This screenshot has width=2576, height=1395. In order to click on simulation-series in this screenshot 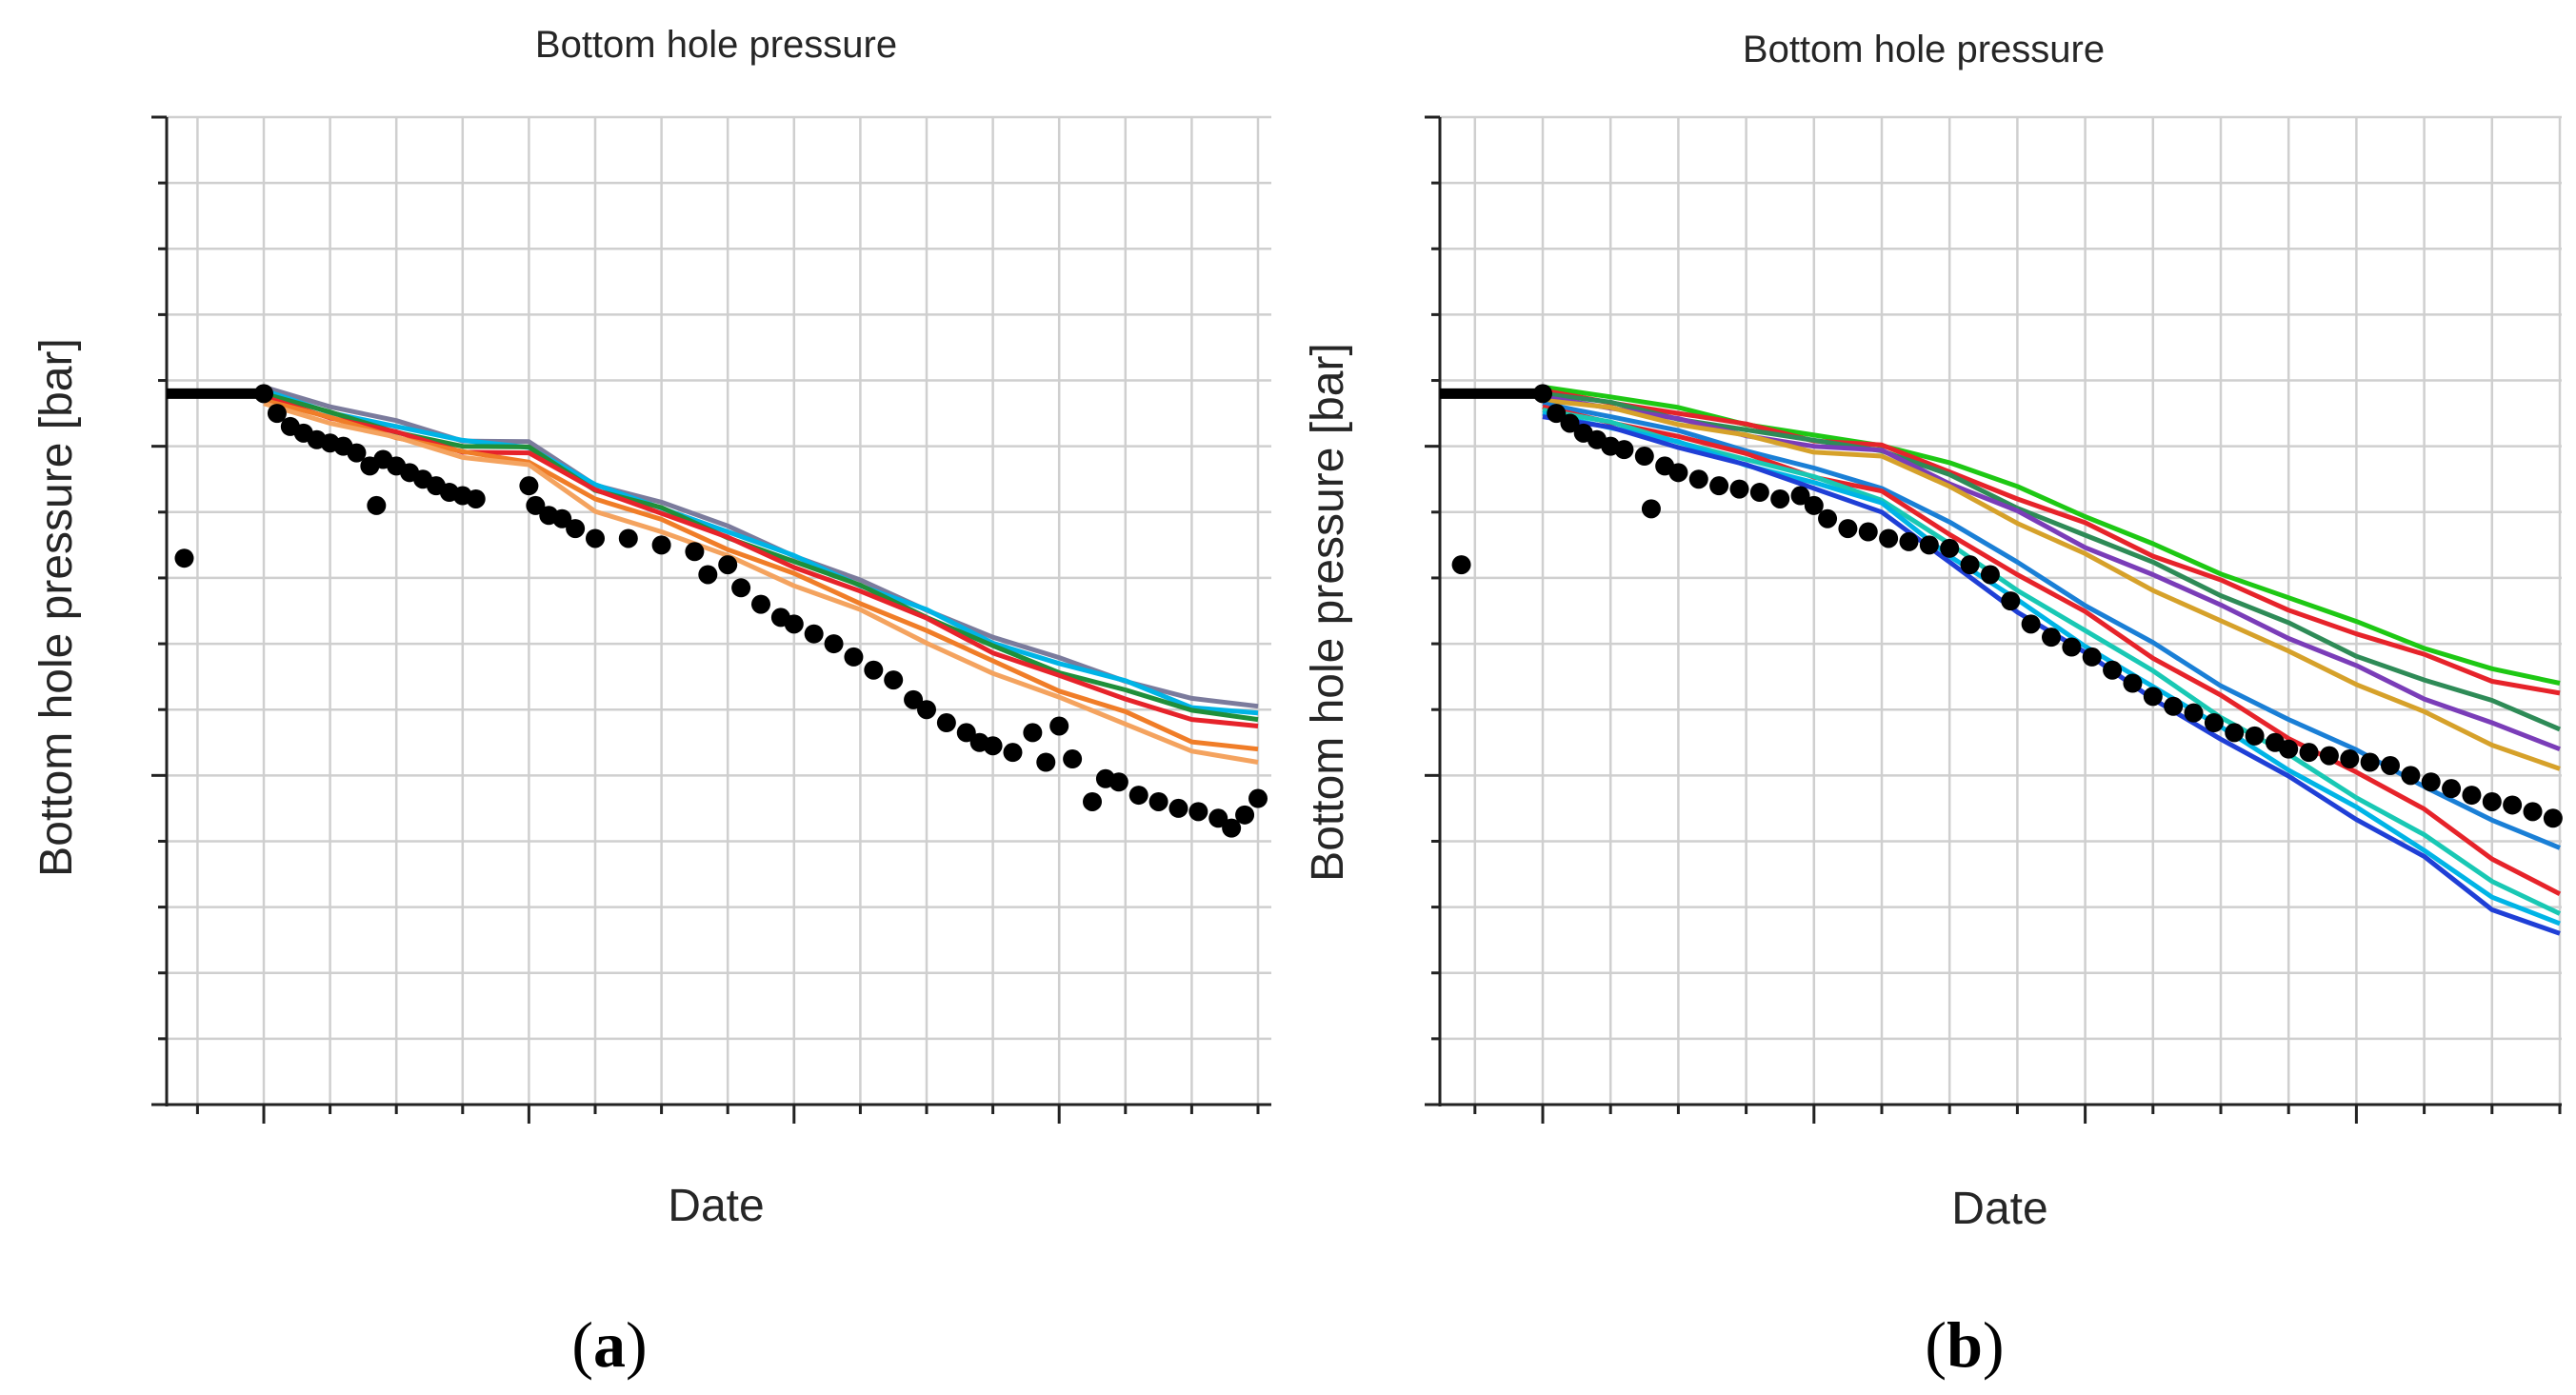, I will do `click(761, 575)`.